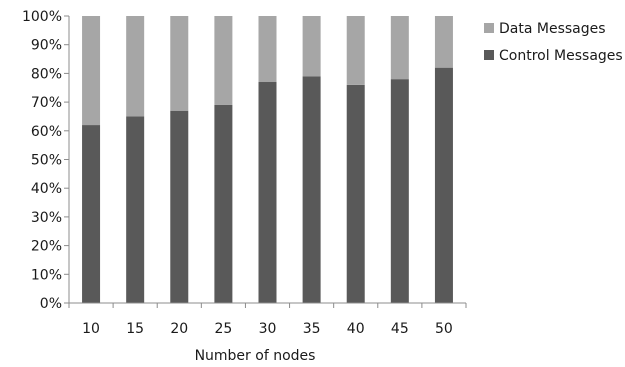 This screenshot has height=367, width=625. What do you see at coordinates (561, 56) in the screenshot?
I see `legend-label-control-messages: Control Messages` at bounding box center [561, 56].